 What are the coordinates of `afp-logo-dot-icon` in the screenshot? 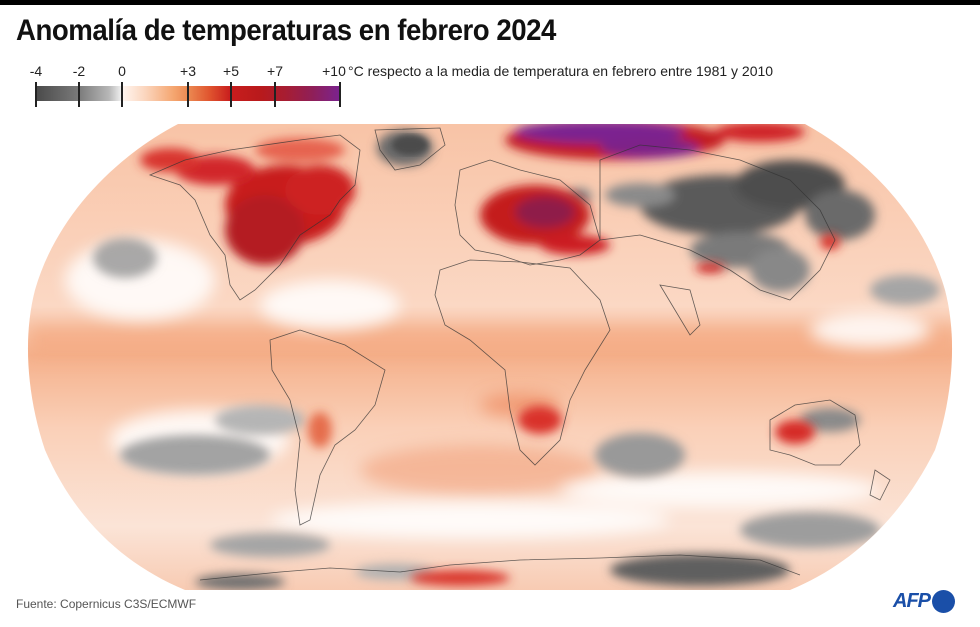 It's located at (943, 601).